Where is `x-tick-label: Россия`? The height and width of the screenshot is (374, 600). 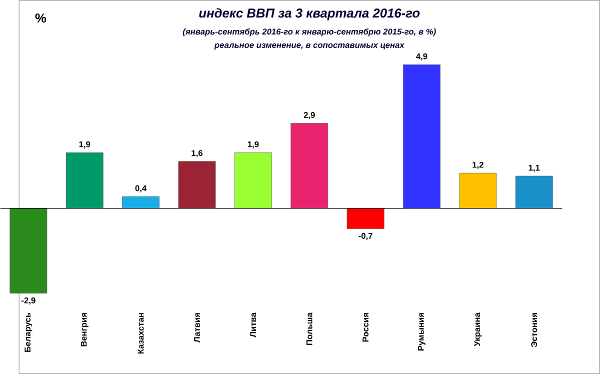 x-tick-label: Россия is located at coordinates (365, 327).